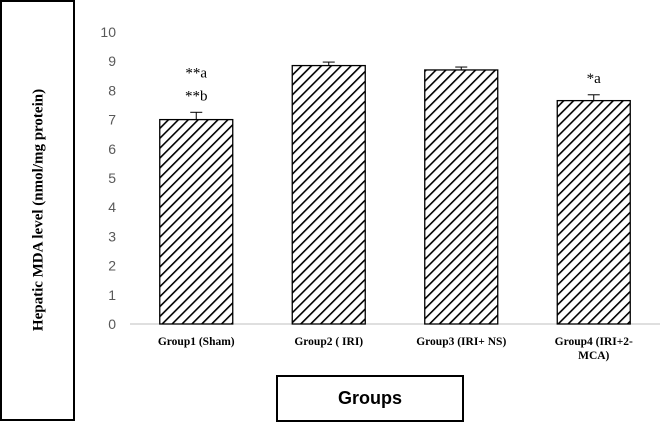 This screenshot has height=424, width=664. Describe the element at coordinates (112, 61) in the screenshot. I see `y-tick-label: 9` at that location.